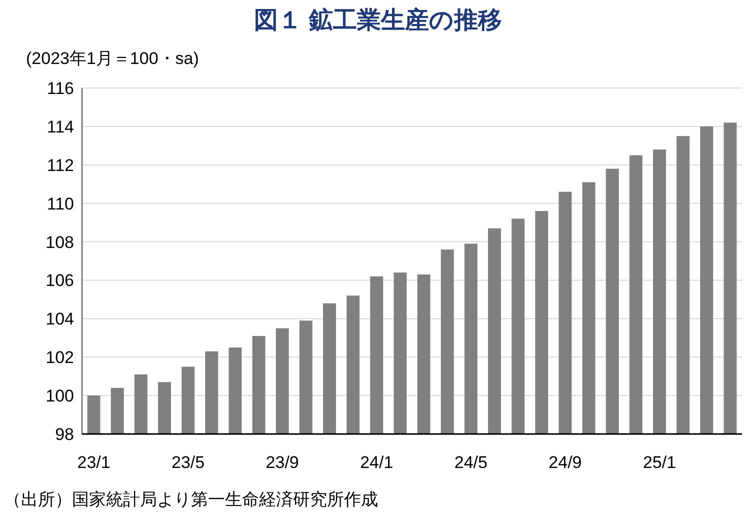 The height and width of the screenshot is (518, 756). Describe the element at coordinates (565, 462) in the screenshot. I see `x-tick-label: 24/9` at that location.